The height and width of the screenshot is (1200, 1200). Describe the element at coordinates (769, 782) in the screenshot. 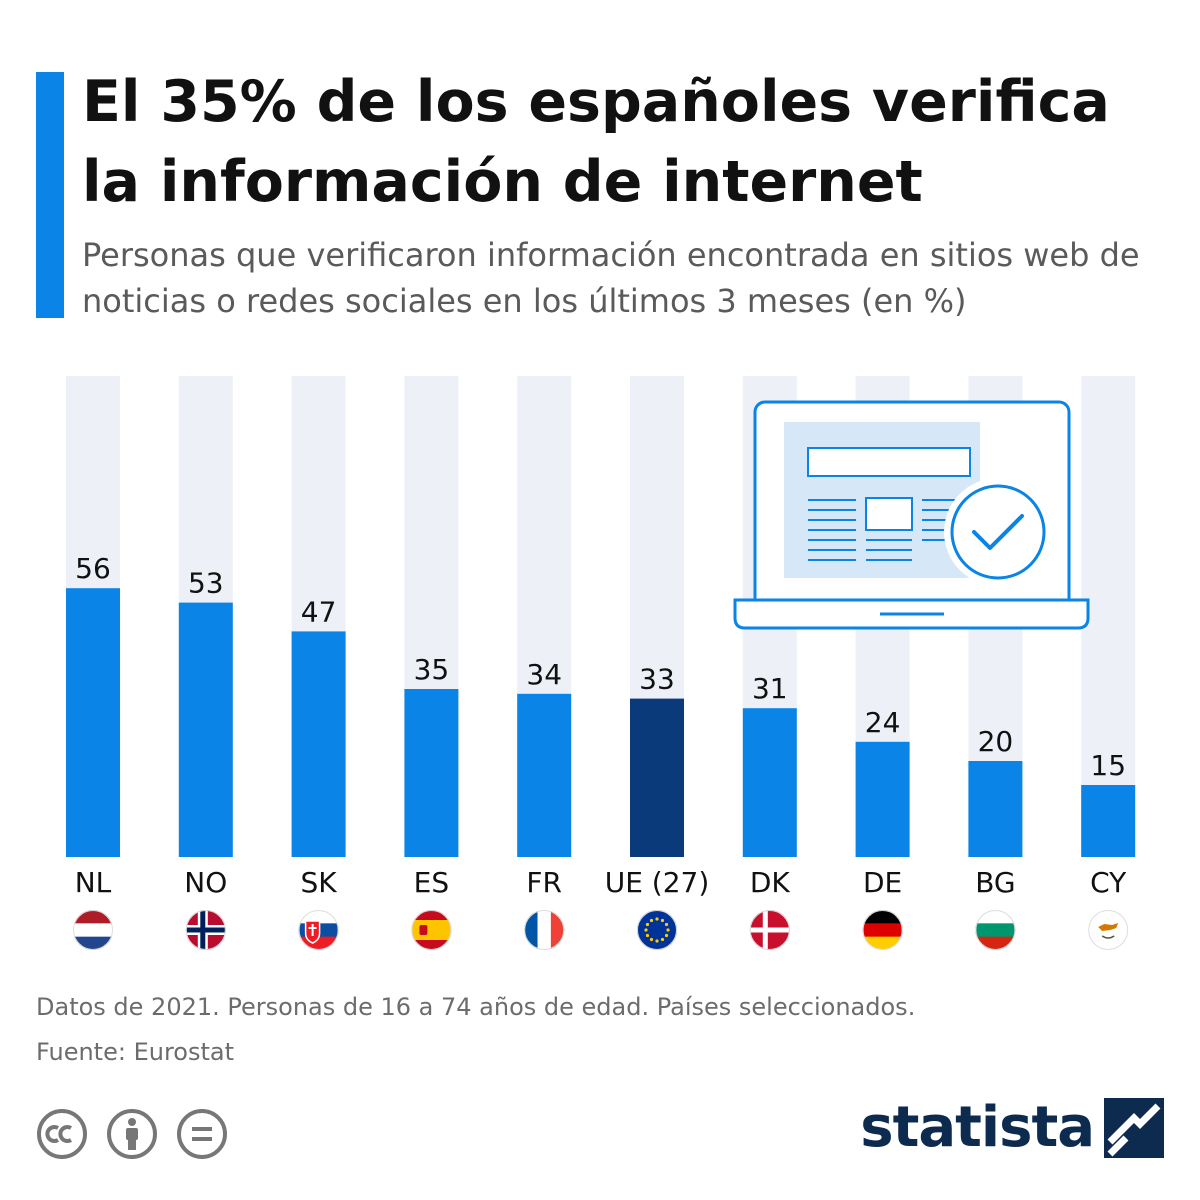

I see `bar-dk` at that location.